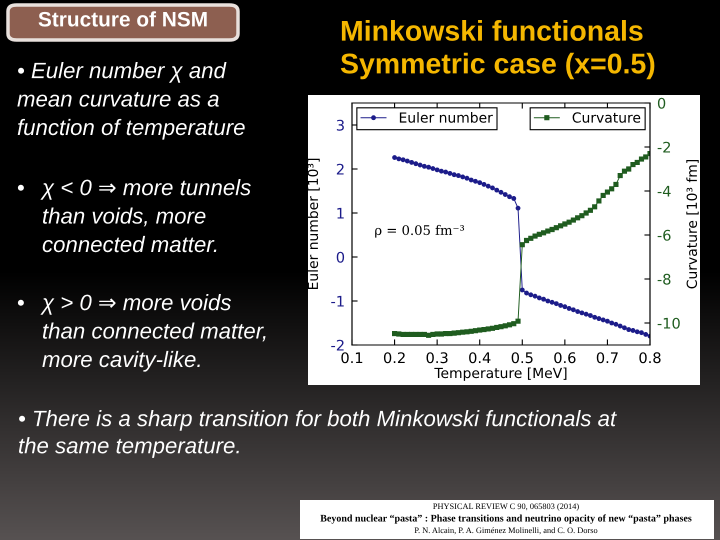  What do you see at coordinates (565, 358) in the screenshot?
I see `x-tick-label: 0.6` at bounding box center [565, 358].